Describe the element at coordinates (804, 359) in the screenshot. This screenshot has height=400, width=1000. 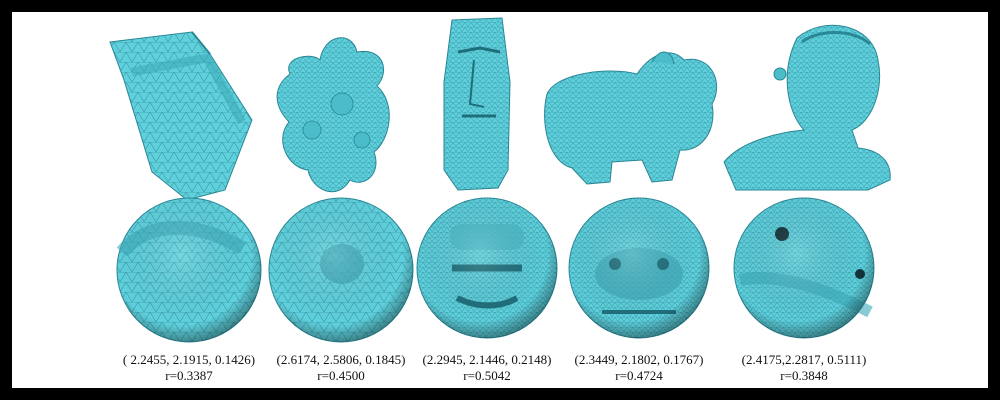
I see `center-coordinates: (2.4175,2.2817, 0.5111)` at that location.